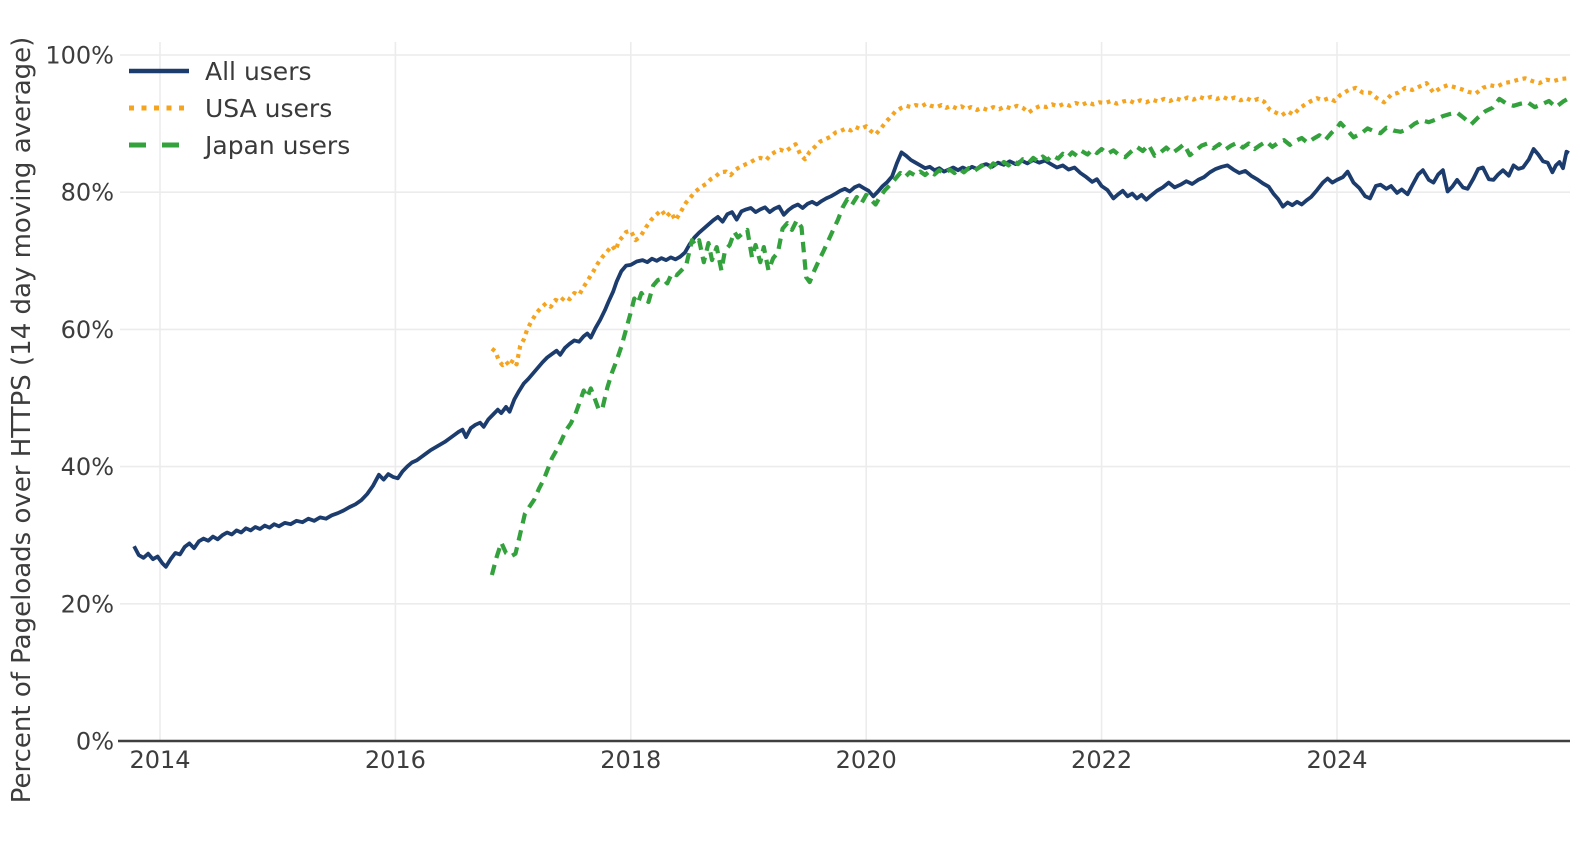 This screenshot has height=845, width=1580. Describe the element at coordinates (269, 108) in the screenshot. I see `legend-label: USA users` at that location.